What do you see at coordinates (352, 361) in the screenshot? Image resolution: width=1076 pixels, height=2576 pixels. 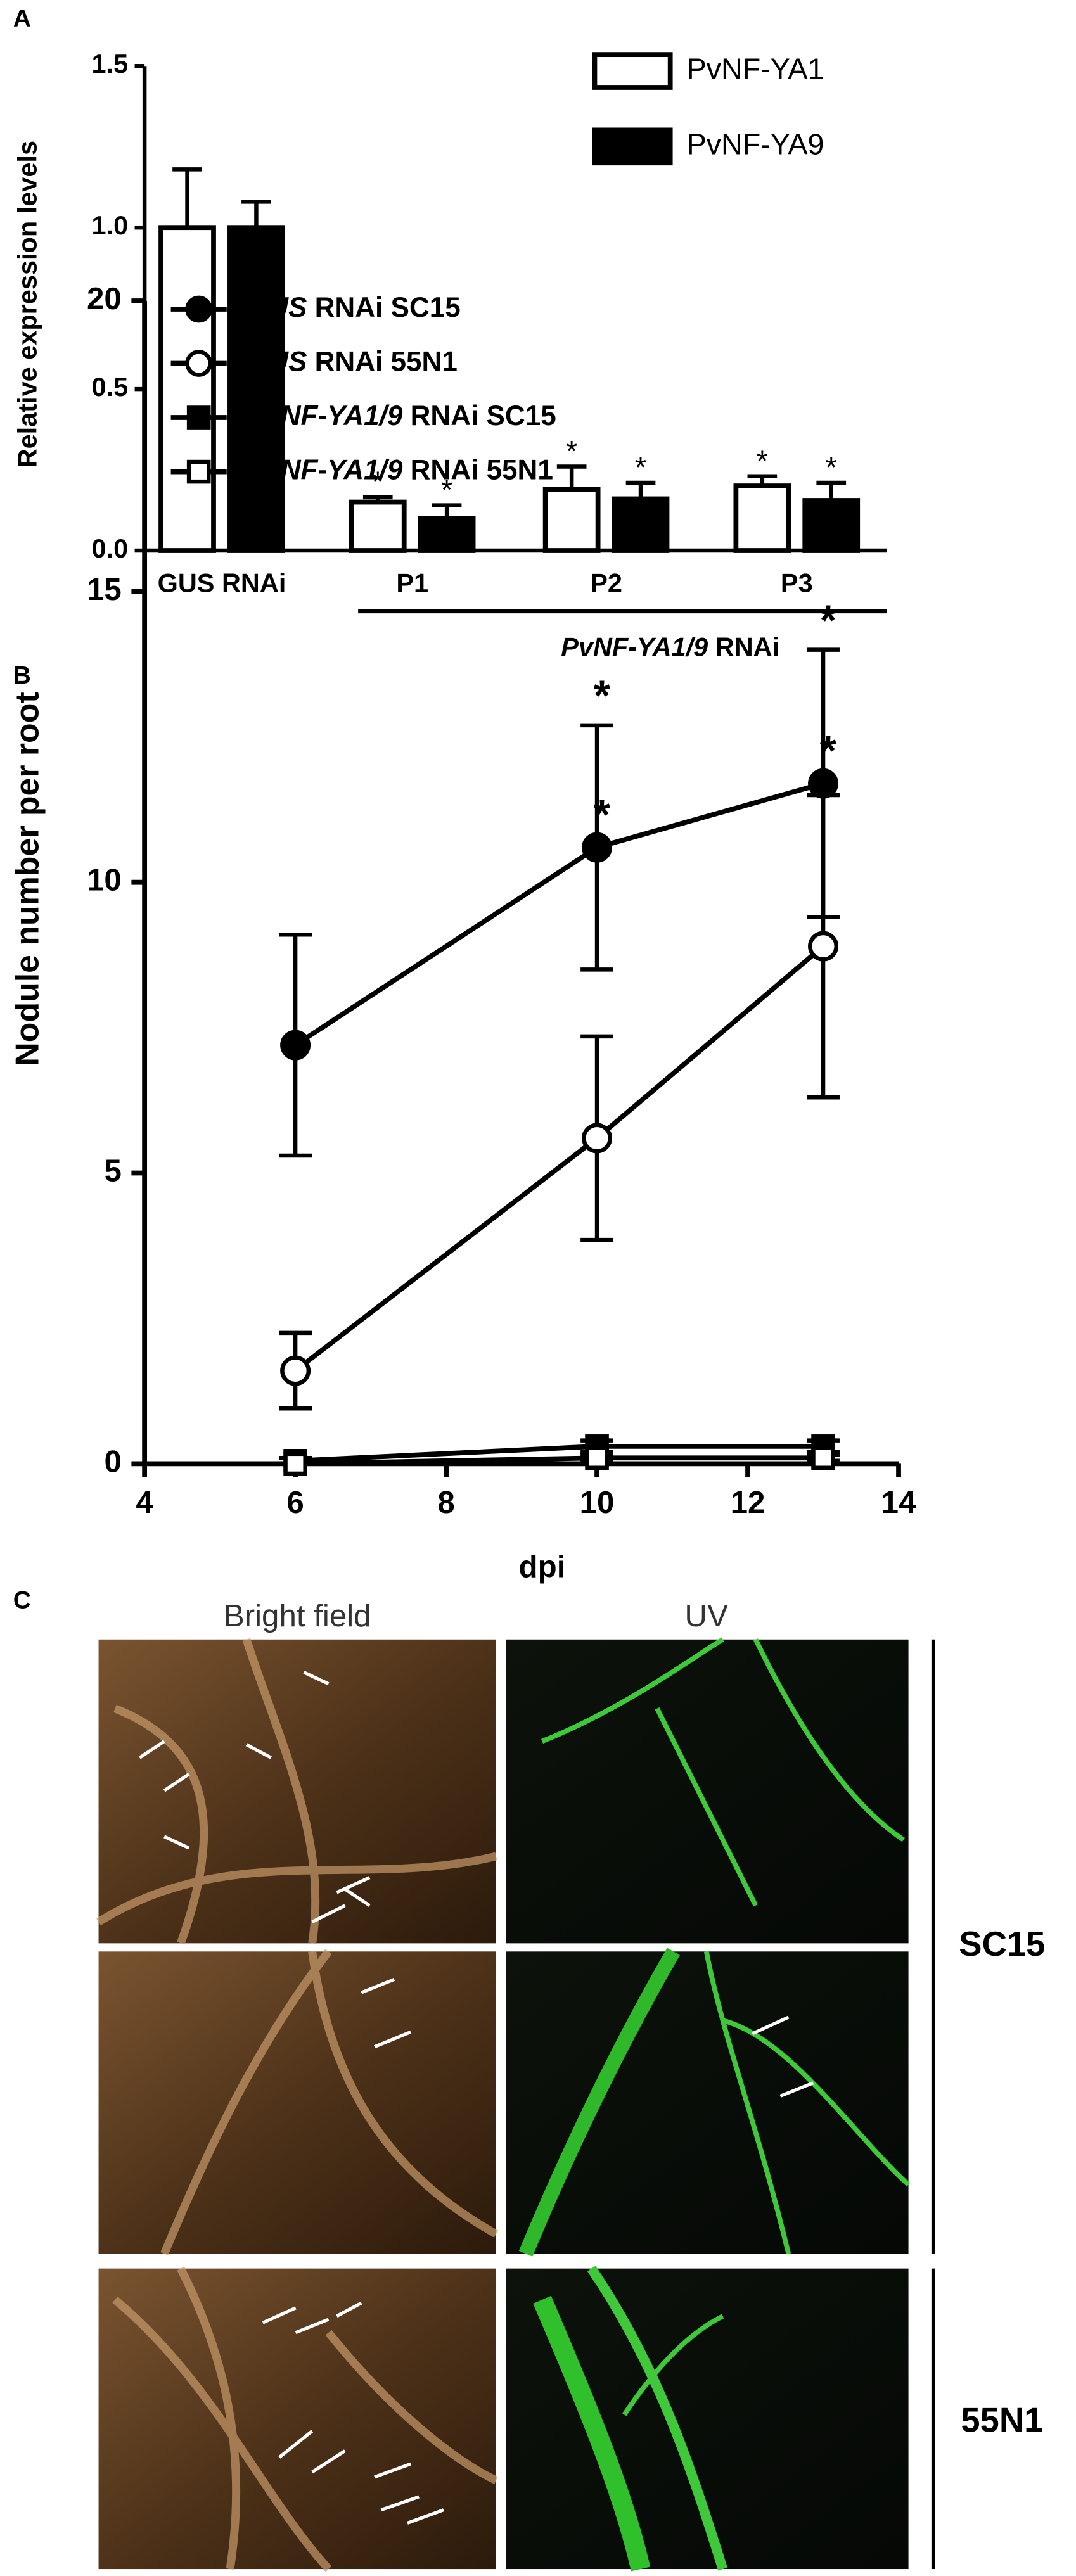 I see `legend-label: GUS RNAi 55N1` at bounding box center [352, 361].